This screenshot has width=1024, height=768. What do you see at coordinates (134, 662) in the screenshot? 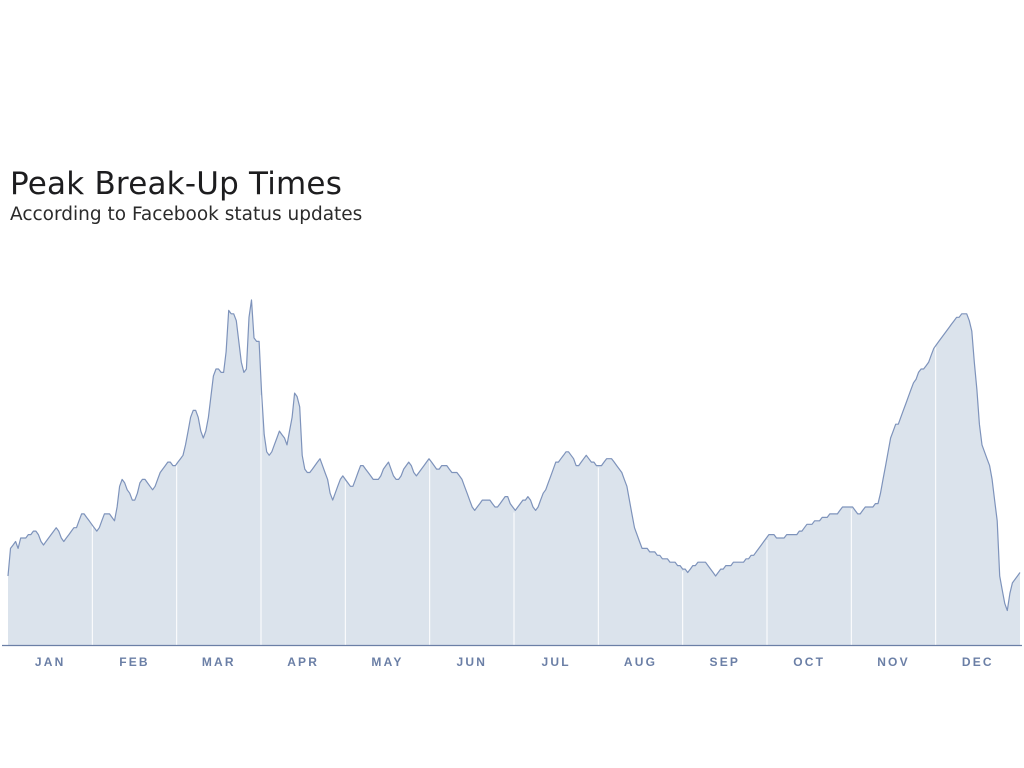
I see `month-label: FEB` at bounding box center [134, 662].